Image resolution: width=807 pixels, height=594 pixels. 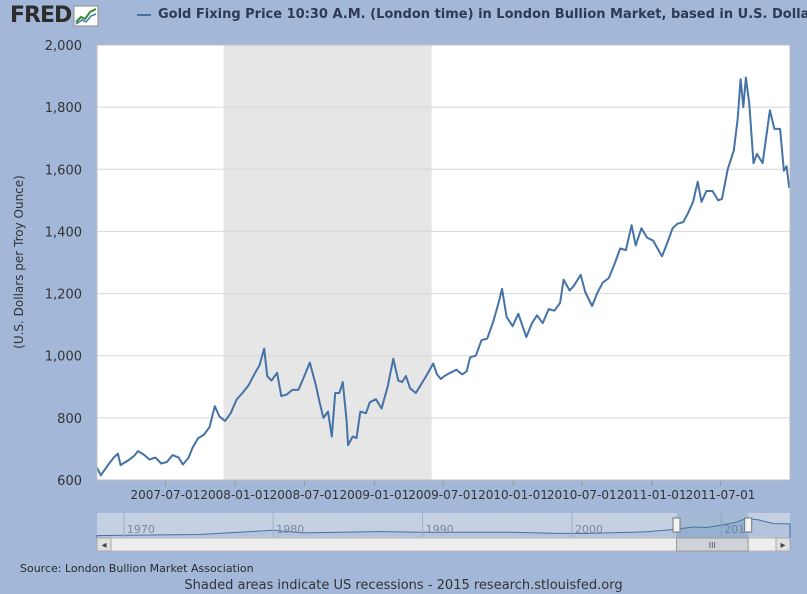 I want to click on y-tick-label: 800, so click(x=69, y=419).